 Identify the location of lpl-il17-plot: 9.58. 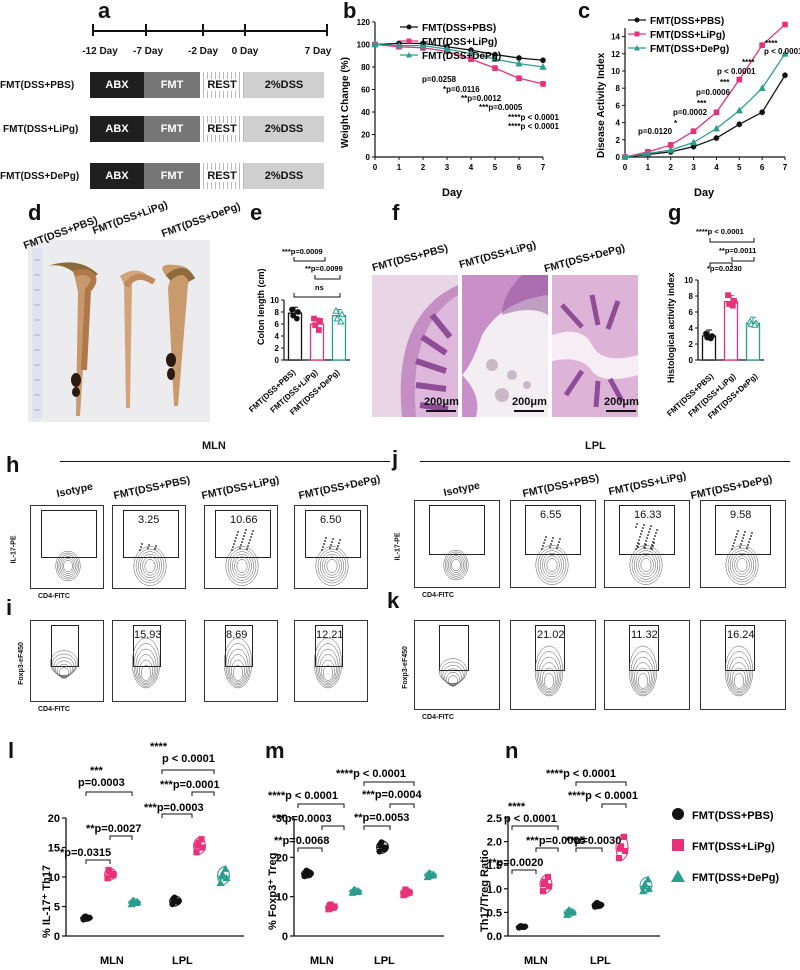
(743, 544).